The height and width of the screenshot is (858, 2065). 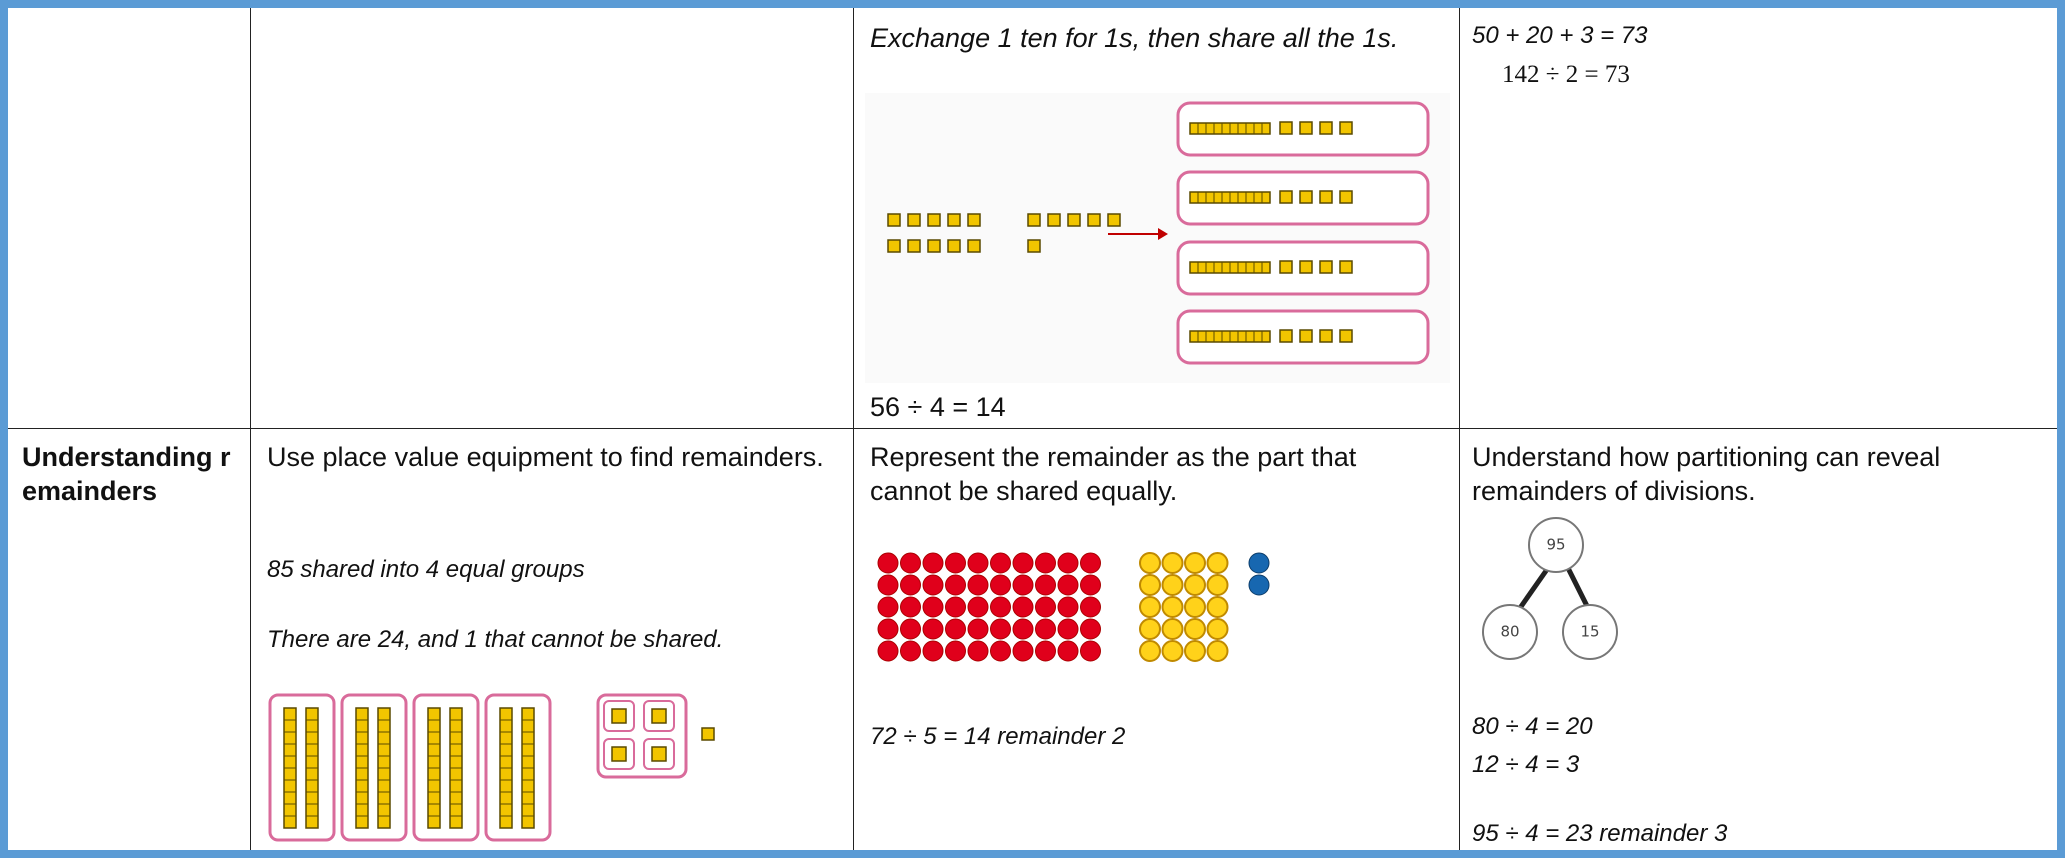 I want to click on equation: 95 ÷ 4 = 23 remainder 3, so click(x=1600, y=833).